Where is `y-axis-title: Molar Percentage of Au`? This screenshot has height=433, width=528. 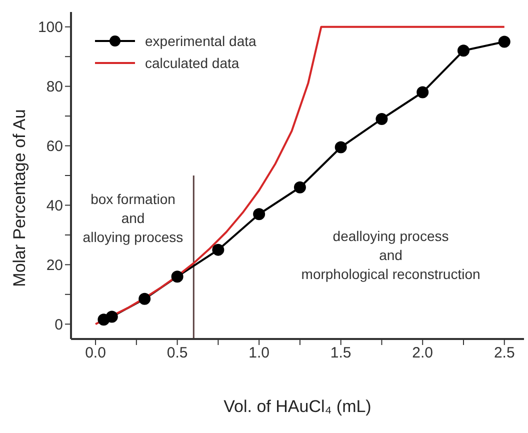
y-axis-title: Molar Percentage of Au is located at coordinates (20, 198).